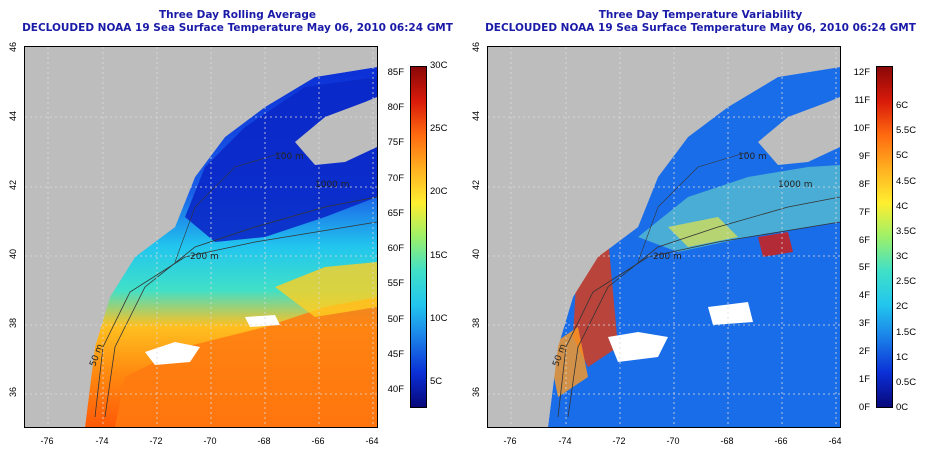 The width and height of the screenshot is (950, 475). I want to click on colorbar-tick-label: 4.5C, so click(906, 181).